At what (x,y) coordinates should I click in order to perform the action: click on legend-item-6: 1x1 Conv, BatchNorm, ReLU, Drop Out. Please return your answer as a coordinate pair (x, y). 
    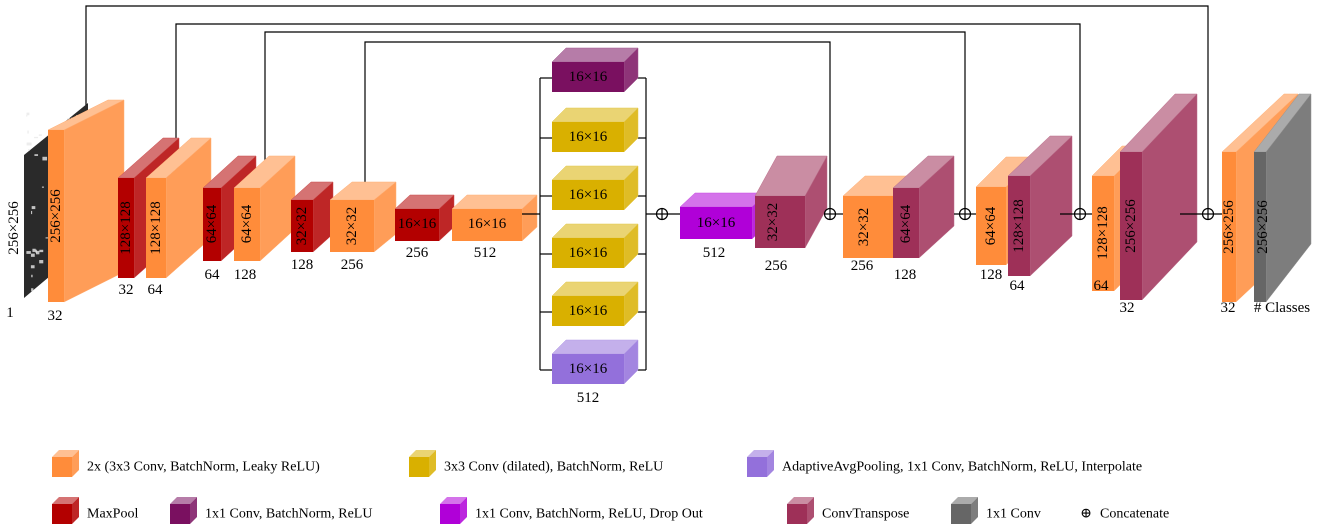
    Looking at the image, I should click on (571, 510).